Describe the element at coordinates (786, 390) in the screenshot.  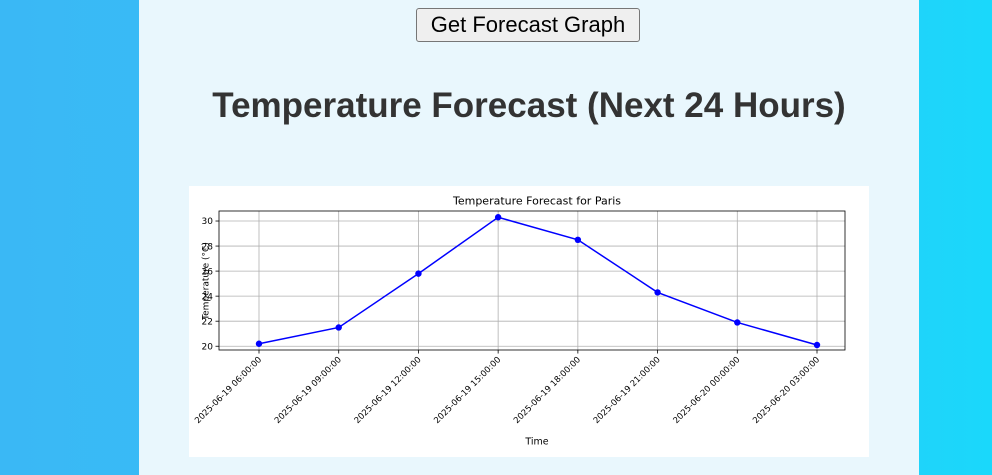
I see `x-tick-label: 2025-06-20 03:00:00` at that location.